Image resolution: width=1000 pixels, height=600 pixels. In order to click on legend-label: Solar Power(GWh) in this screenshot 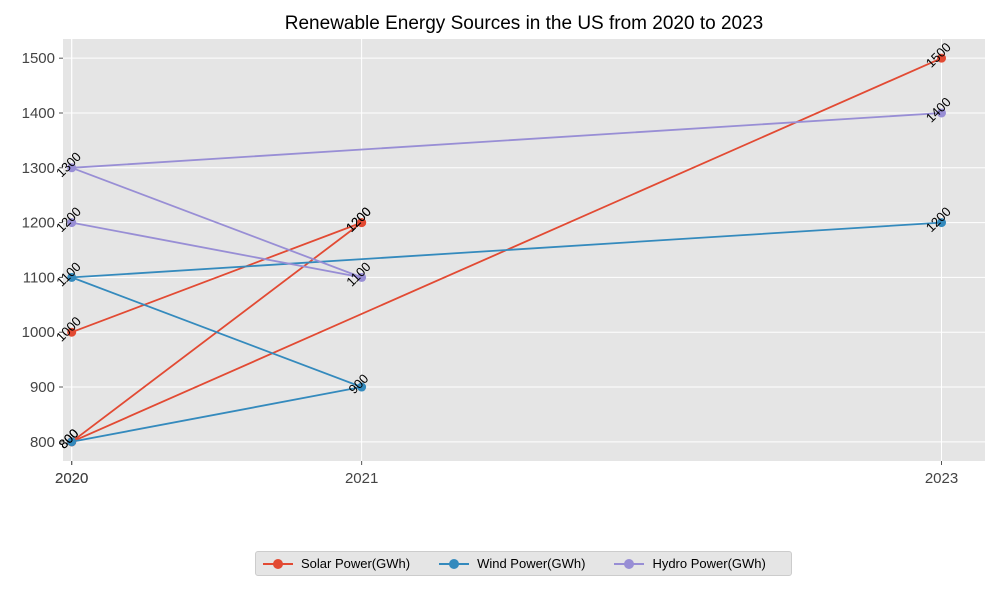, I will do `click(356, 563)`.